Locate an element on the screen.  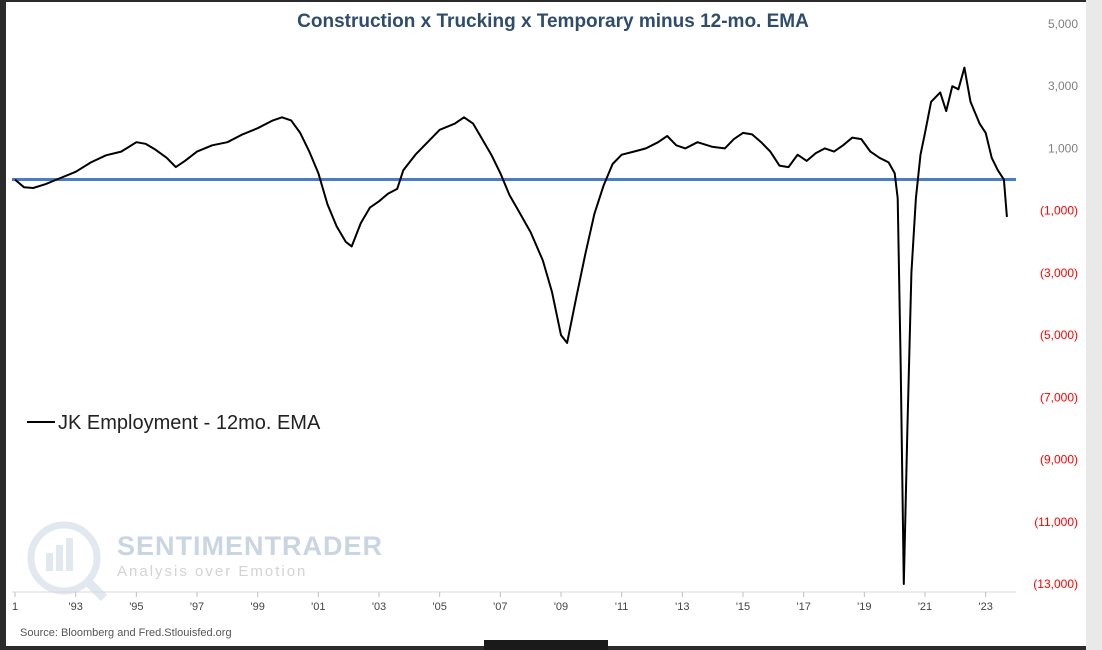
x-tick-label: '07 is located at coordinates (500, 607).